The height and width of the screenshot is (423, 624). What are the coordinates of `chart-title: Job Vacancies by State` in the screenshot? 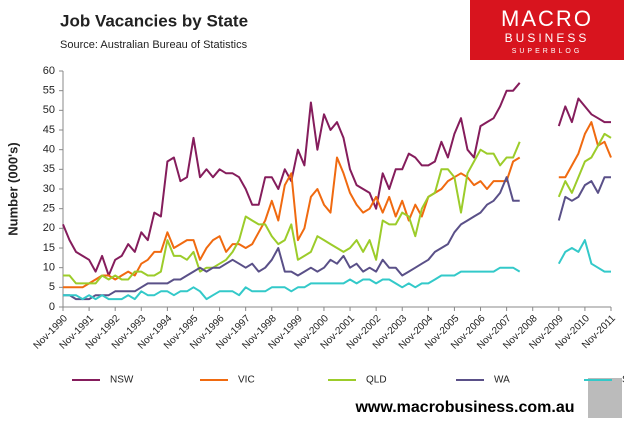 It's located at (154, 20).